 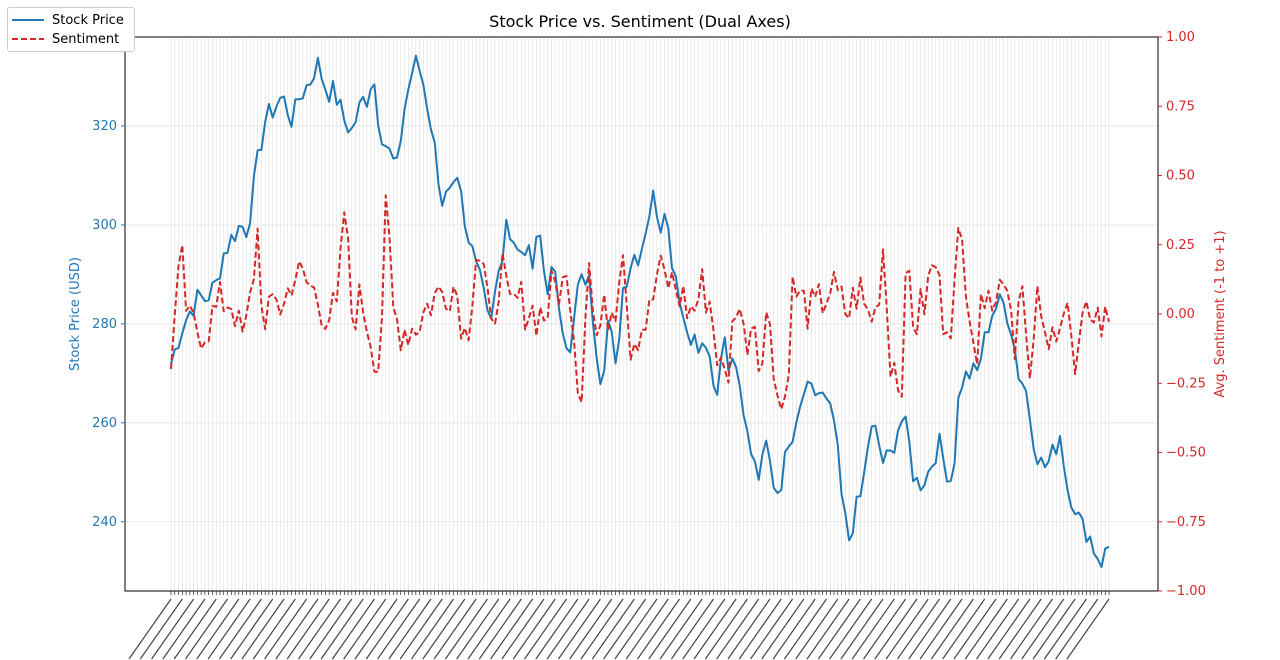 I want to click on legend-line-dashed-icon, so click(x=28, y=39).